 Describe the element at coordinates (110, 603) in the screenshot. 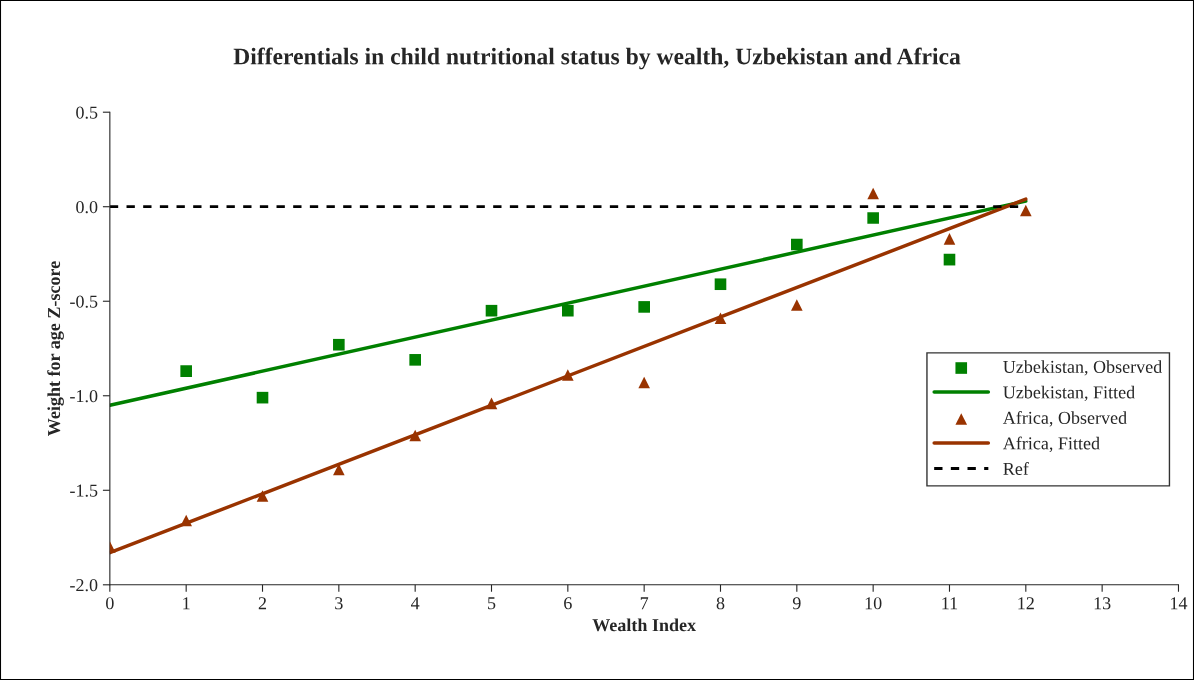

I see `x-tick-label: 0` at that location.